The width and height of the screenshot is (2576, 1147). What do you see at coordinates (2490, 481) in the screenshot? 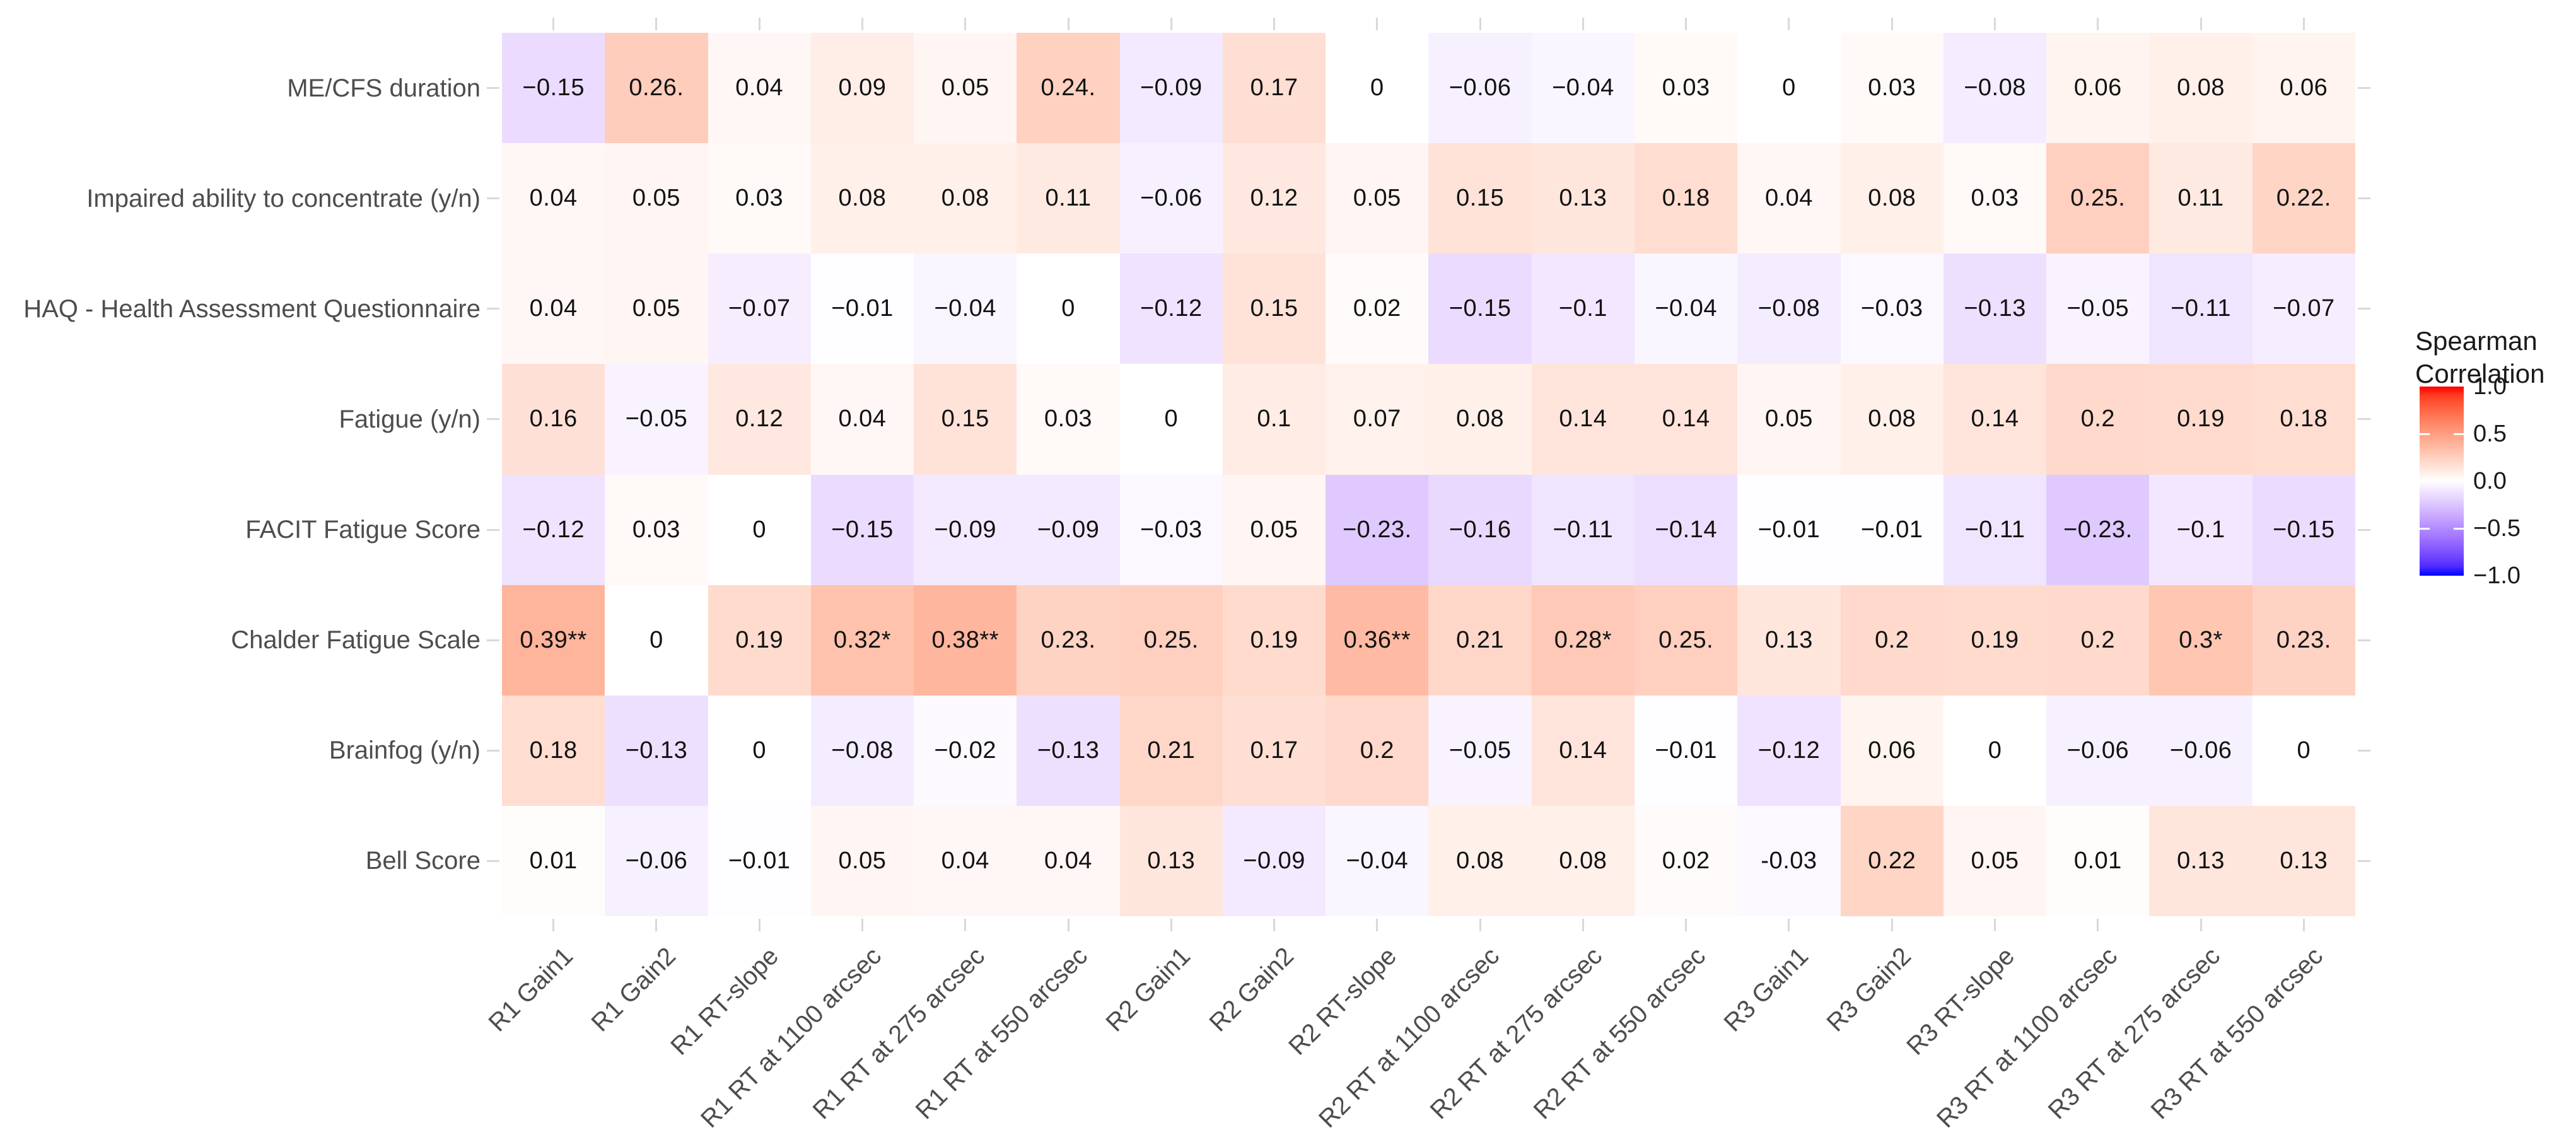
I see `legend-tick-label: 0.0` at bounding box center [2490, 481].